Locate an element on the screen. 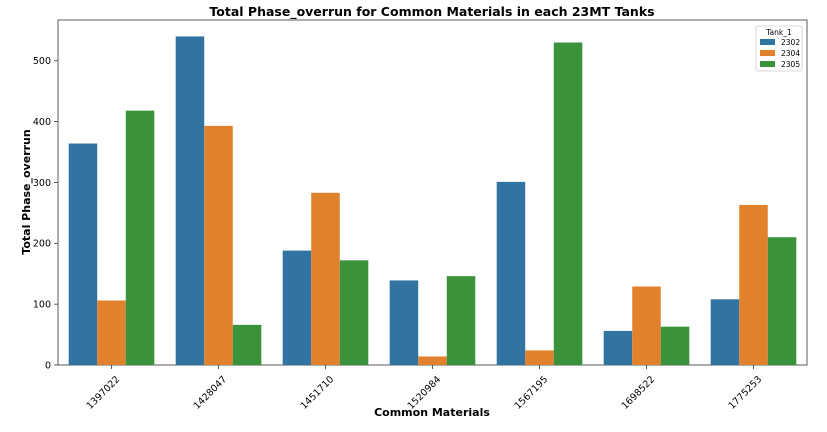 Image resolution: width=827 pixels, height=432 pixels. y-axis-label: Total Phase_overrun is located at coordinates (26, 191).